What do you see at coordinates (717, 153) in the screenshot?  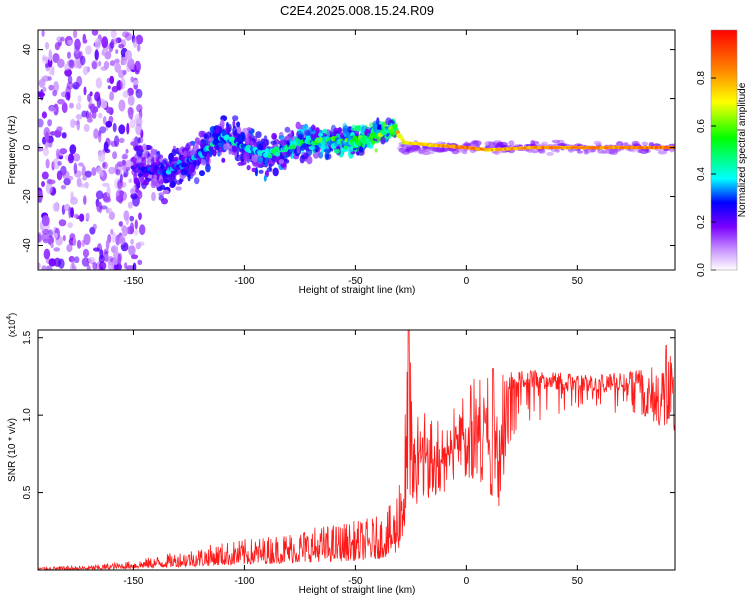 I see `colorbar-ticks: 0.0 0.2 0.4 0.6 0.8` at bounding box center [717, 153].